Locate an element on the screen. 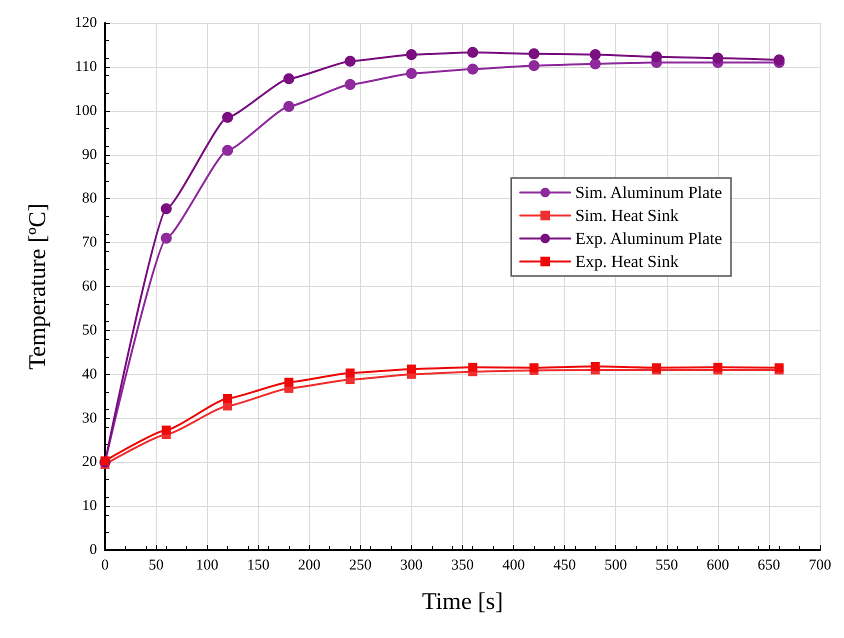 This screenshot has height=638, width=844. y-tick-label: 10 is located at coordinates (89, 506).